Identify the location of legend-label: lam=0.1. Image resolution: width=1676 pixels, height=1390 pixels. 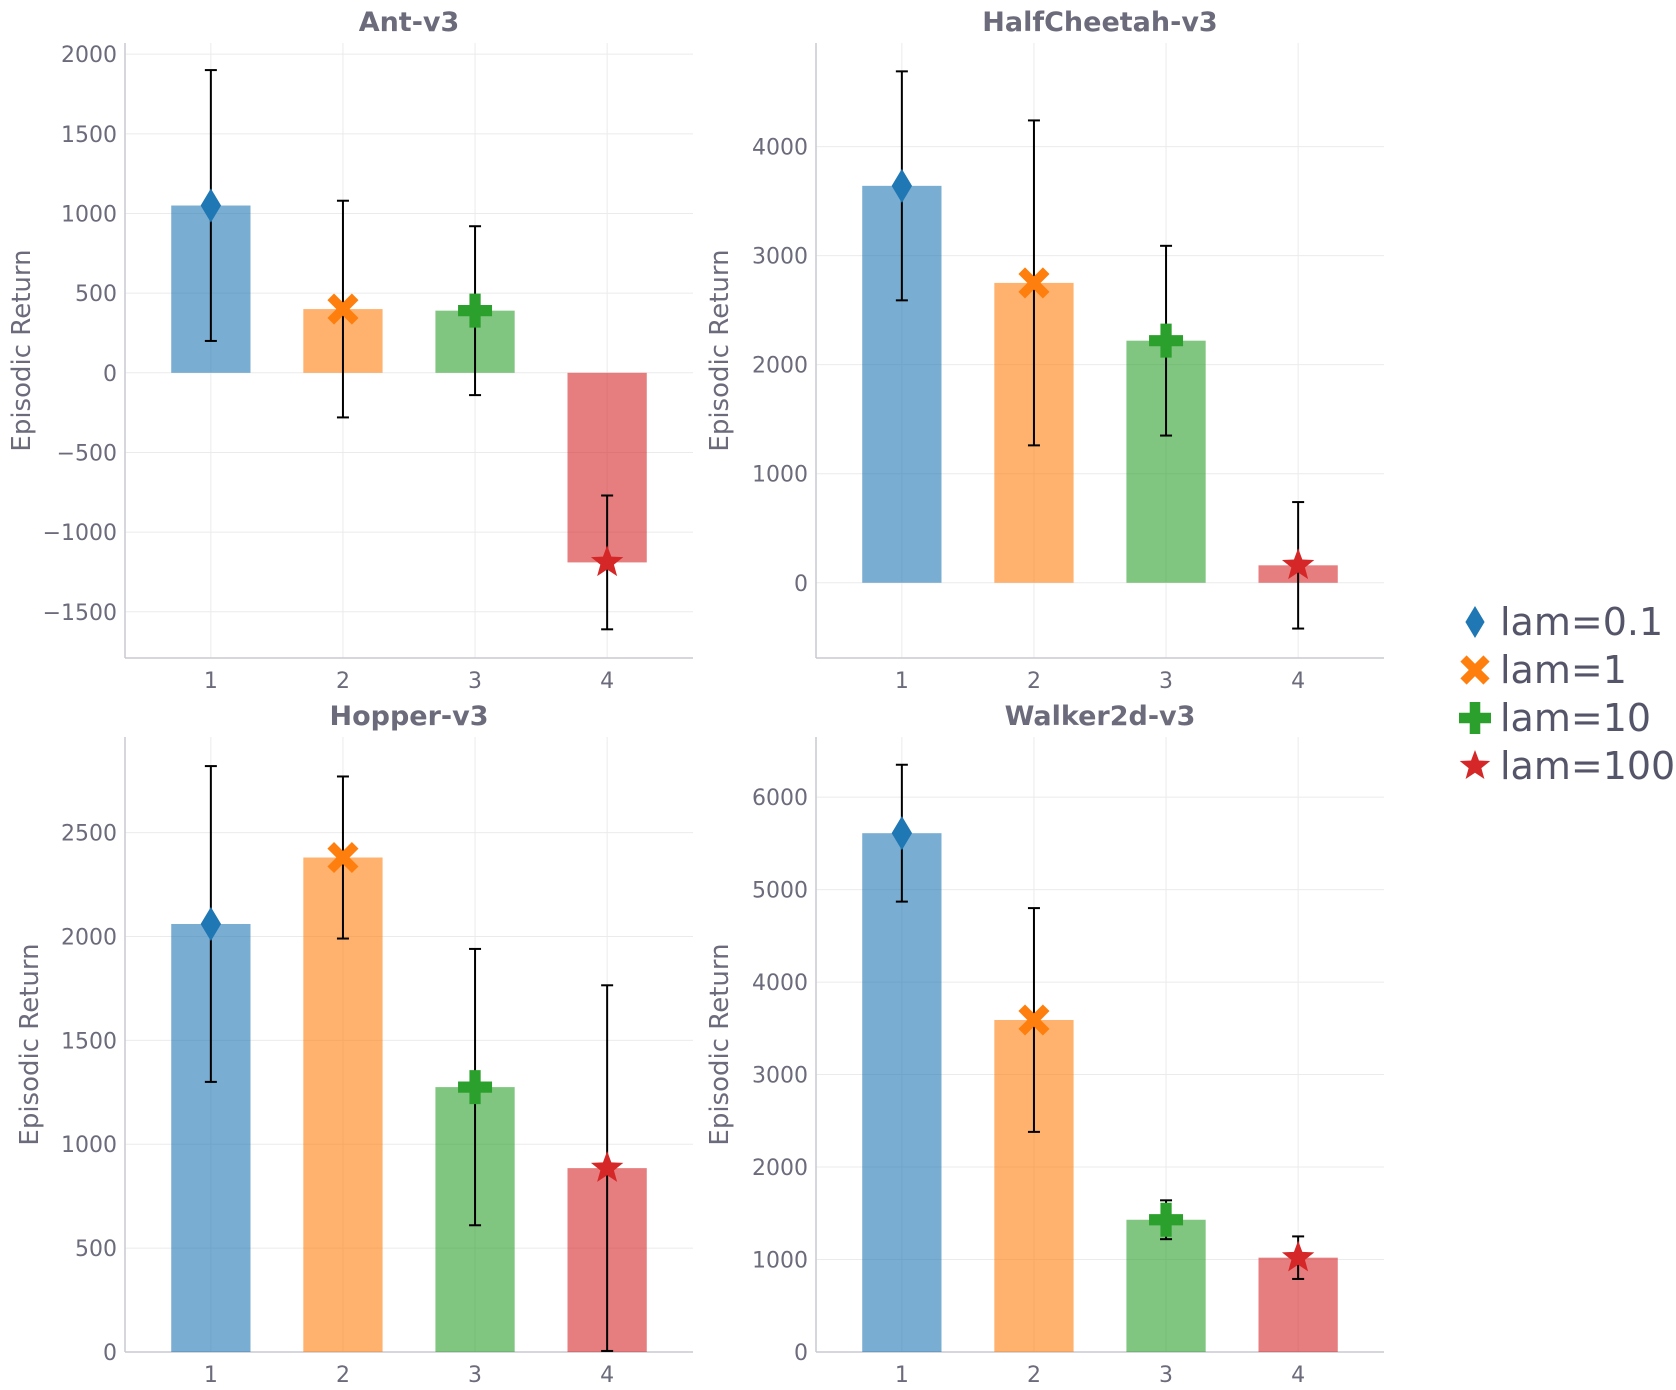
(1581, 622).